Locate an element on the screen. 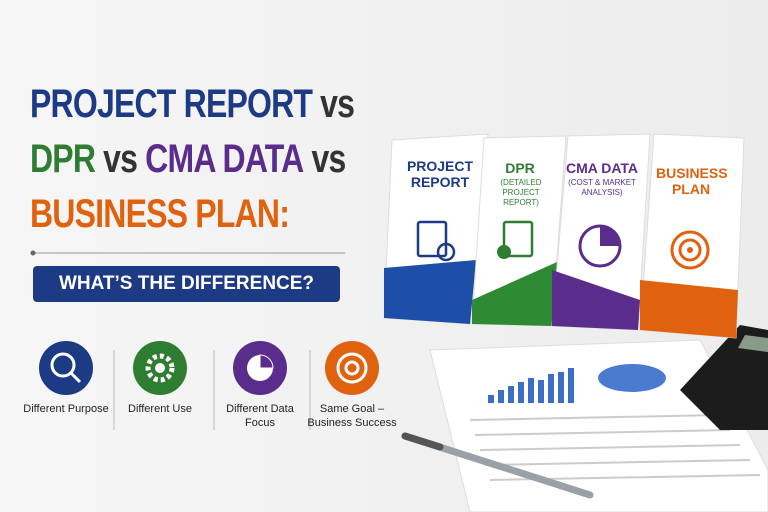 This screenshot has width=768, height=512. card-icon-report is located at coordinates (432, 239).